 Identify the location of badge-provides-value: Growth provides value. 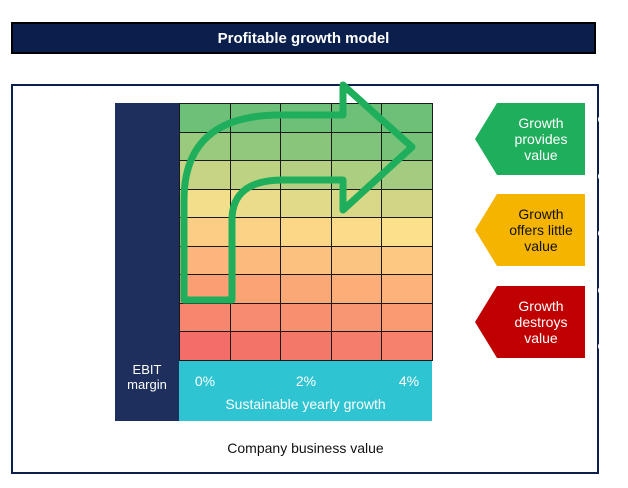
(531, 139).